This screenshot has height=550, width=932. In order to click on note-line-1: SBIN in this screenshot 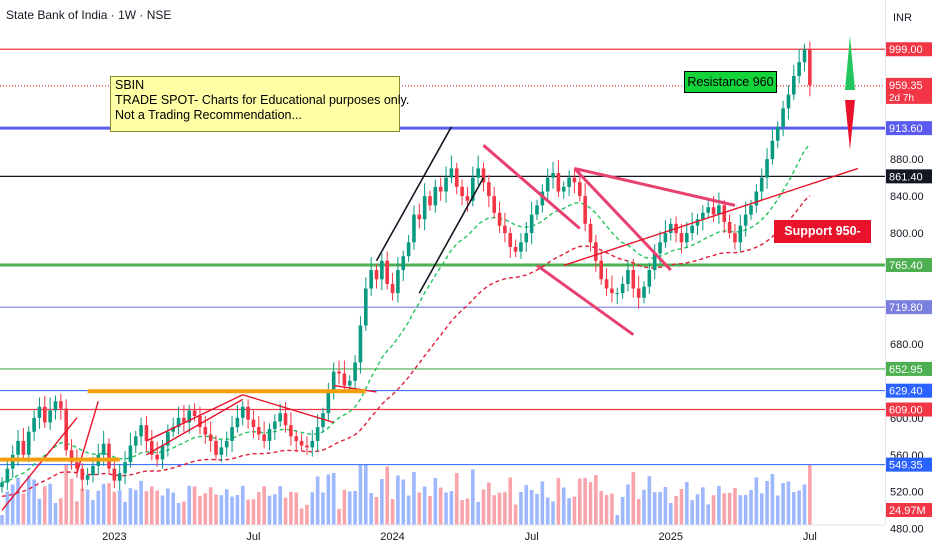, I will do `click(130, 85)`.